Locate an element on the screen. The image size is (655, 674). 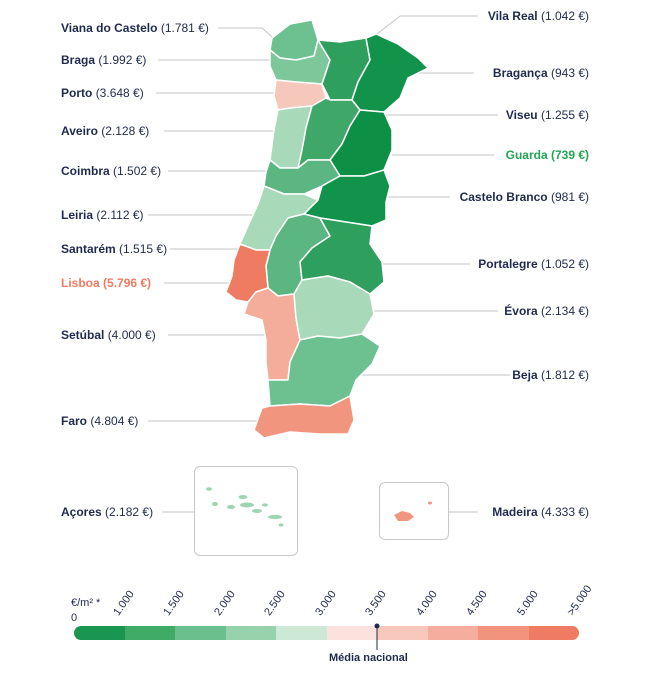
label-santarem: Santarém (1.515 €) is located at coordinates (114, 249).